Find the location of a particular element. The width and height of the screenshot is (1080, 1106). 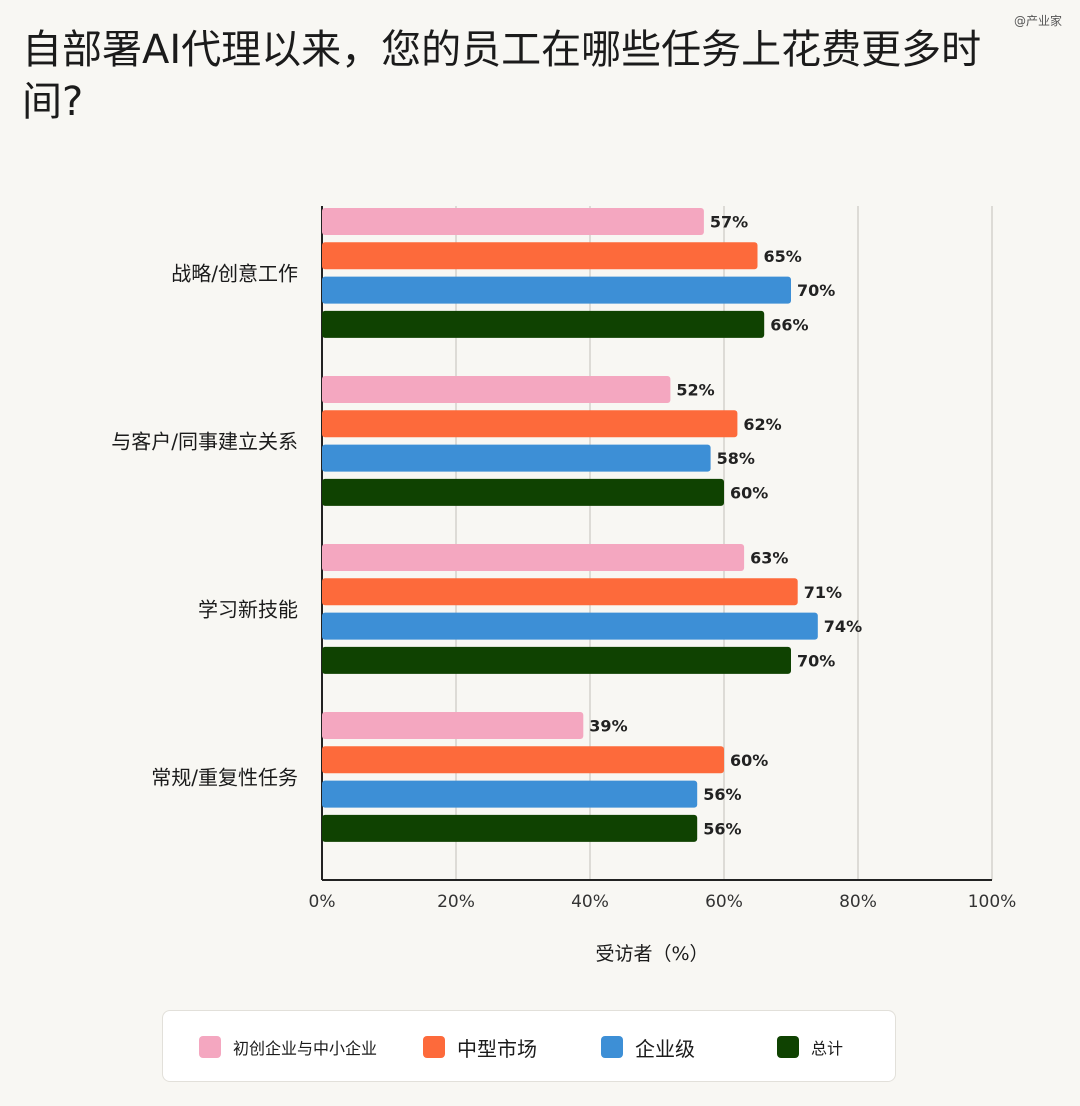

bar-value-label: 52% is located at coordinates (695, 390).